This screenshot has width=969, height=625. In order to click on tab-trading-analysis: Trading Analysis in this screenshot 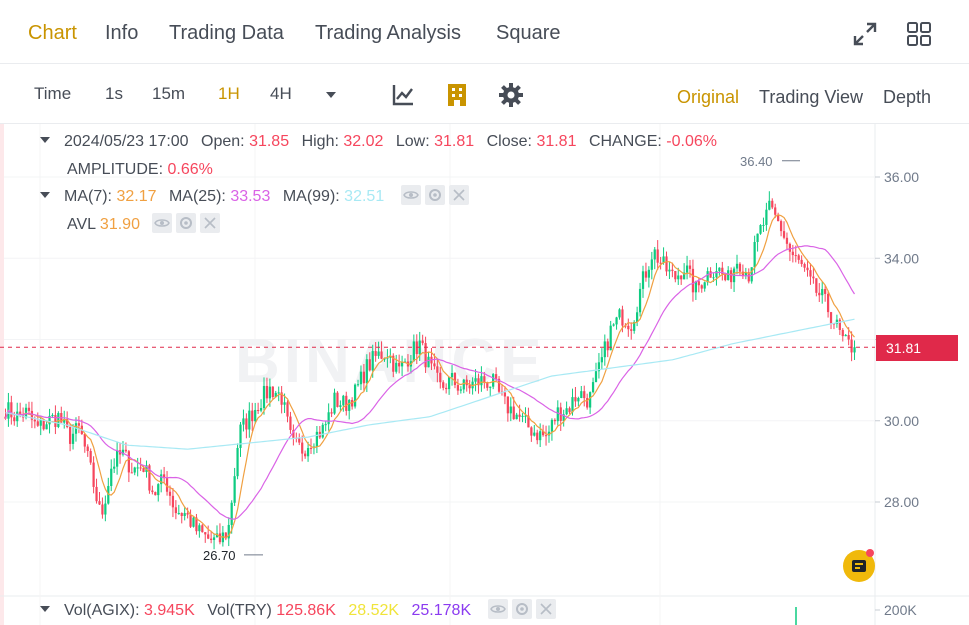, I will do `click(388, 33)`.